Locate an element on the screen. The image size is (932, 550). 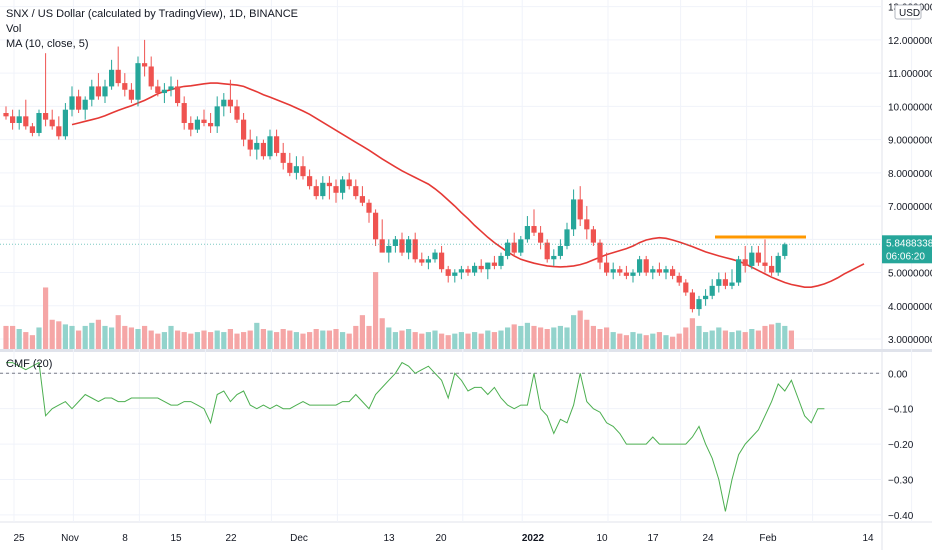
ma-legend: MA (10, close, 5) is located at coordinates (47, 44).